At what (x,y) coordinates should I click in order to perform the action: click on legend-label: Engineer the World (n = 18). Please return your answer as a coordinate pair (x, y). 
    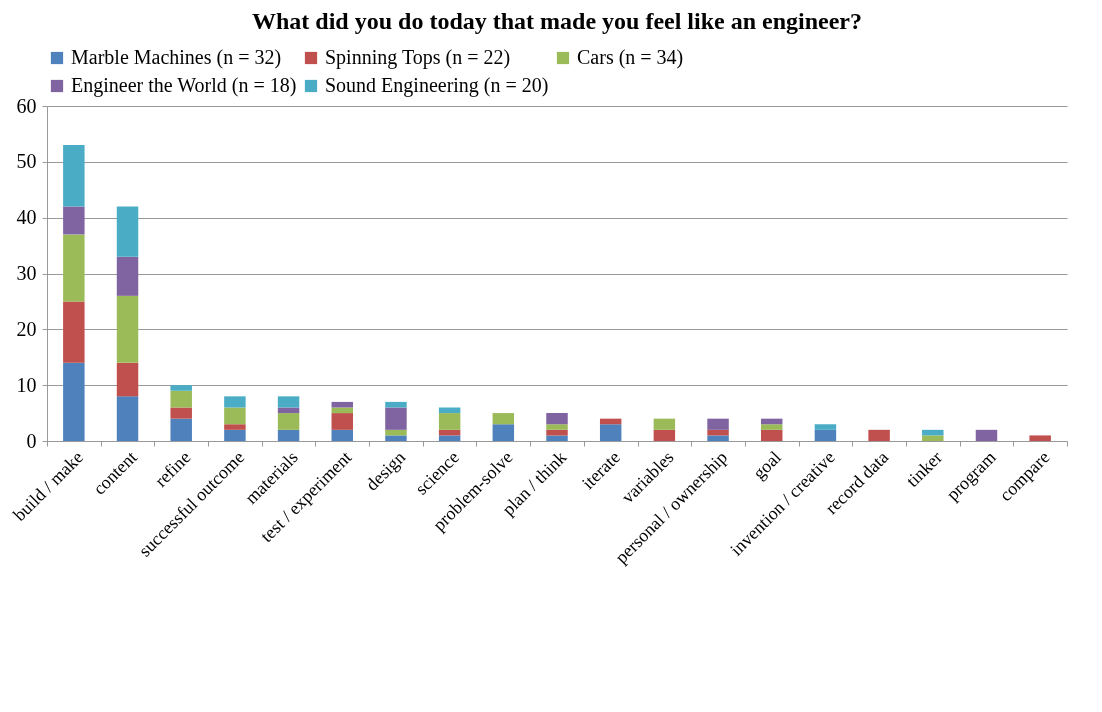
    Looking at the image, I should click on (184, 85).